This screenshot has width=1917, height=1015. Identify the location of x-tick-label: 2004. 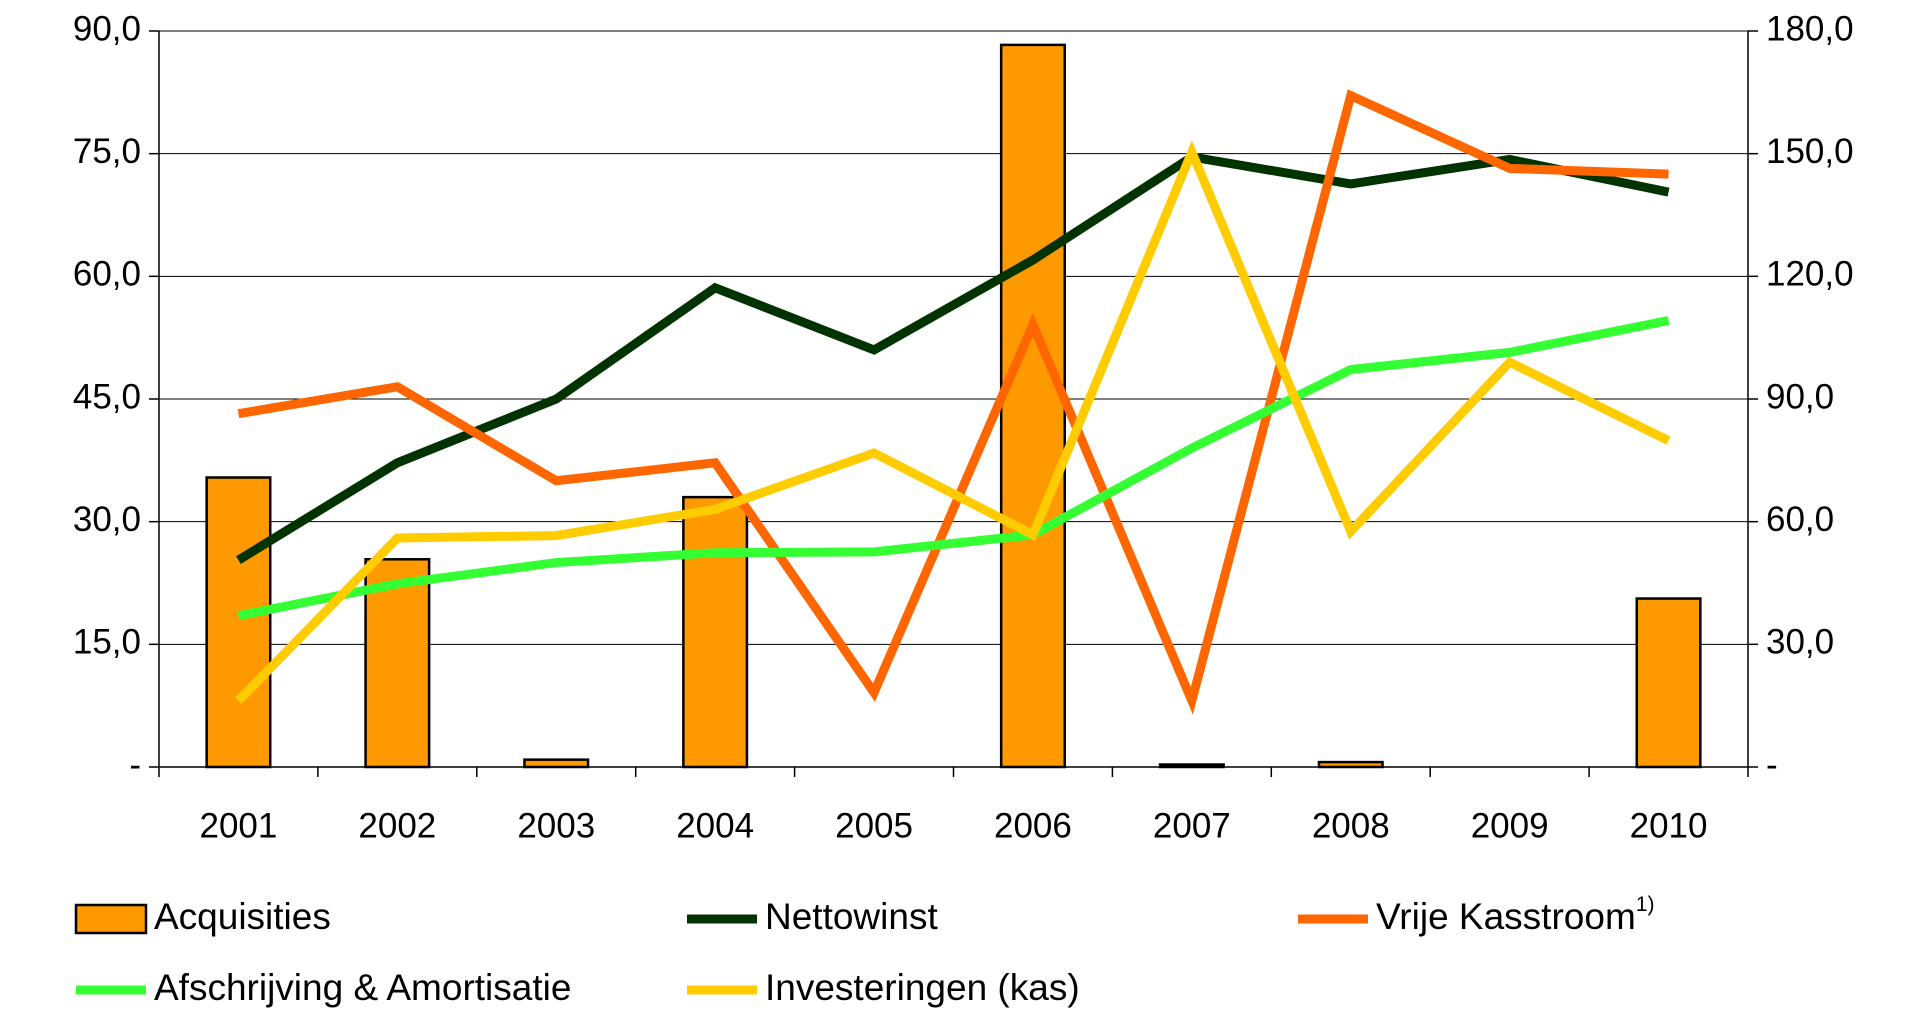
(715, 825).